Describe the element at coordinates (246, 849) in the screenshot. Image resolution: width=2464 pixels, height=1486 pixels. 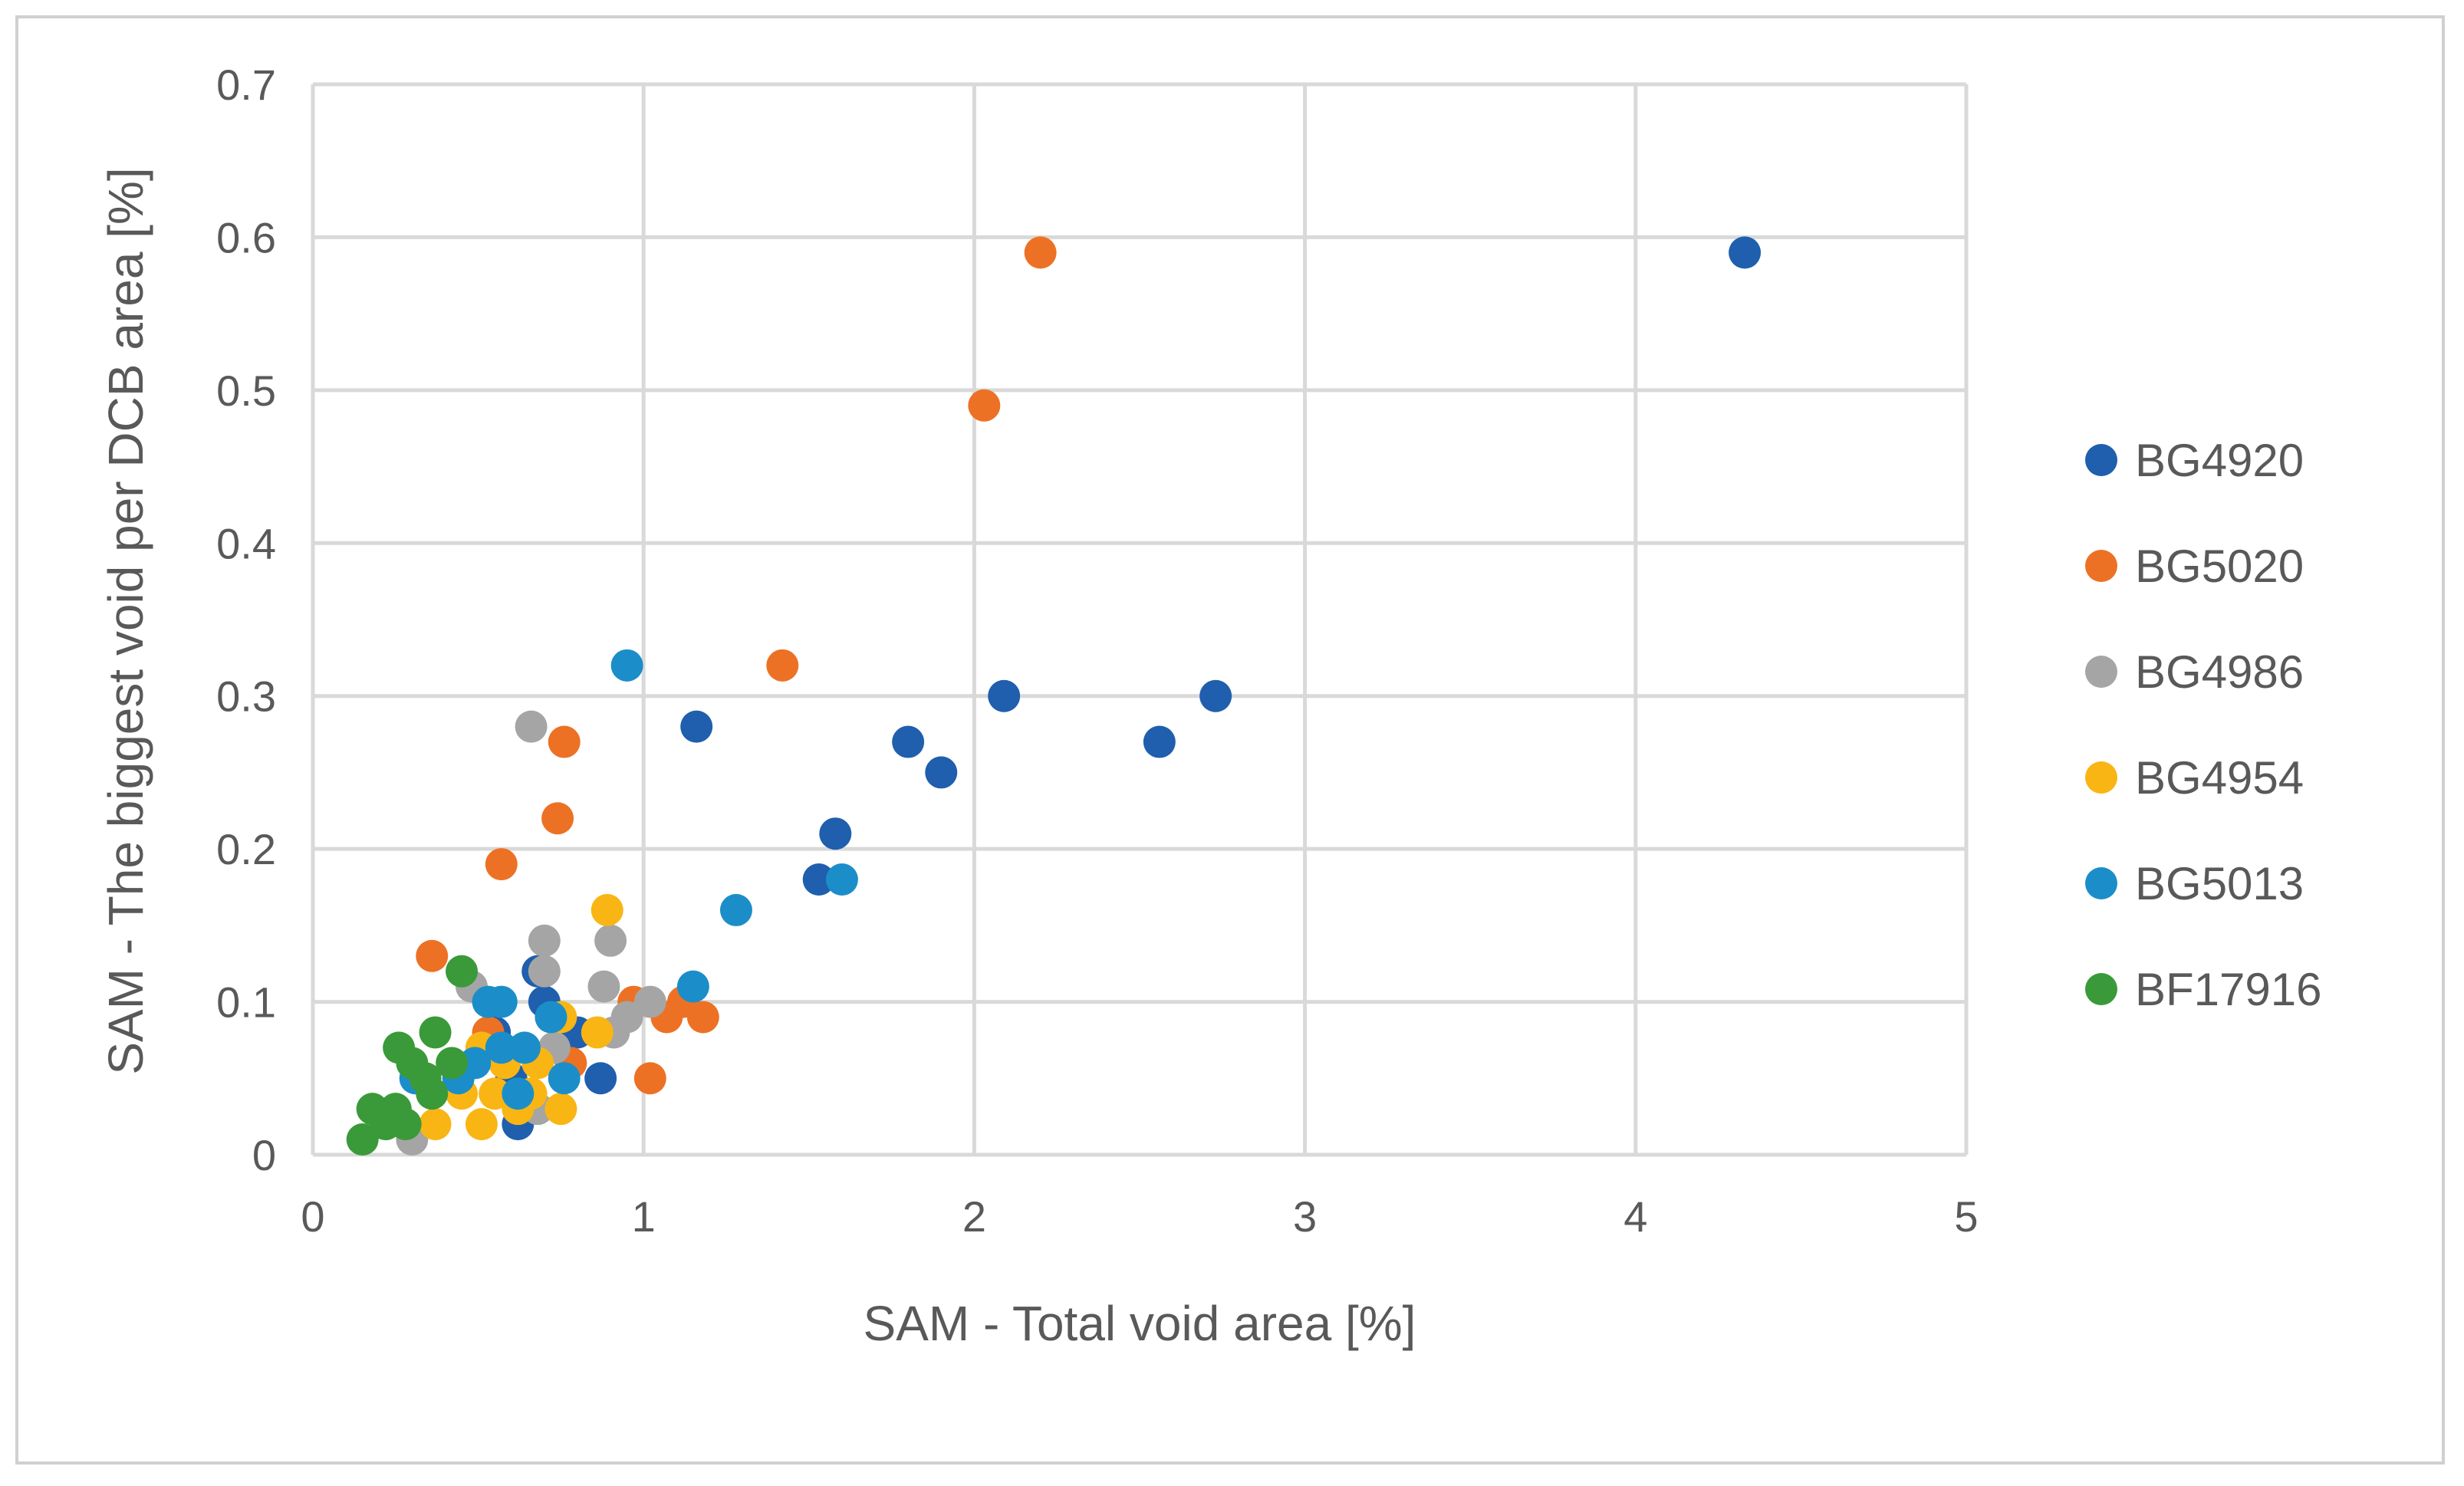
I see `y-tick-label: 0.2` at that location.